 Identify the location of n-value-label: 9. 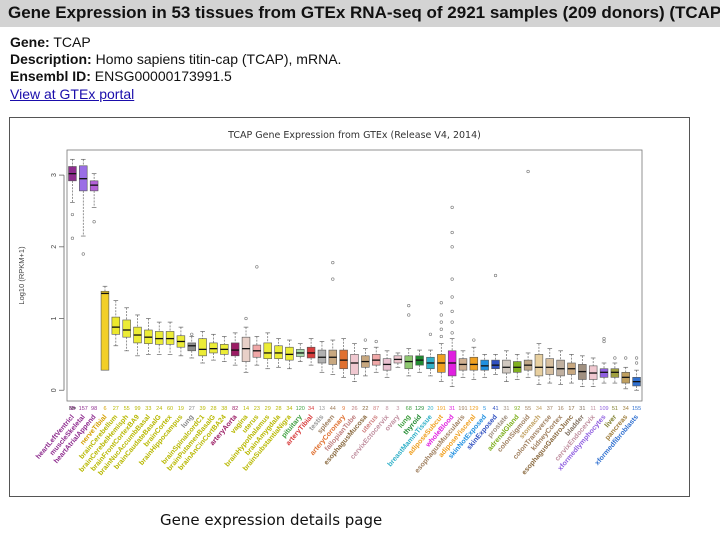
(343, 409).